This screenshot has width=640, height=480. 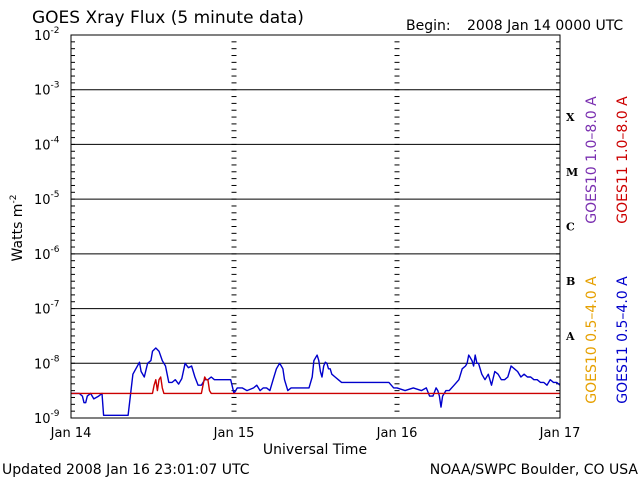 What do you see at coordinates (55, 86) in the screenshot?
I see `y-tick-exponent: -3` at bounding box center [55, 86].